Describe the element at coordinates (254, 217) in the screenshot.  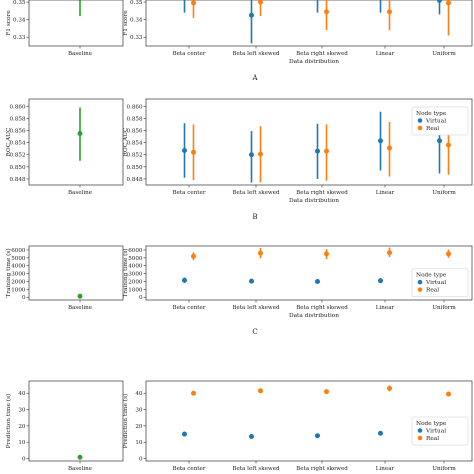
I see `panel-letter: B` at that location.